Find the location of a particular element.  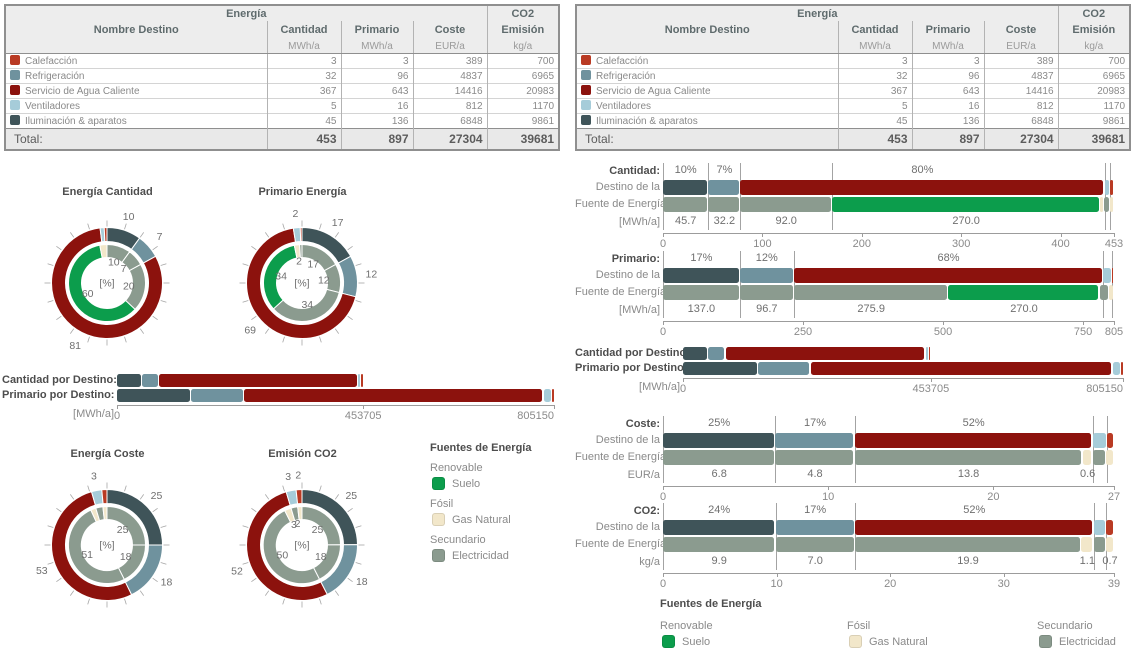

unit-label: kg/a is located at coordinates (523, 46).